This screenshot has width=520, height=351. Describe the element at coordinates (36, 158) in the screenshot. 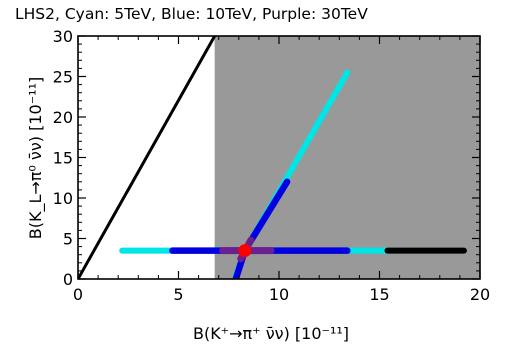

I see `y-axis-label: B(K_L→π⁰ ν̄ν) [10⁻¹¹]` at that location.